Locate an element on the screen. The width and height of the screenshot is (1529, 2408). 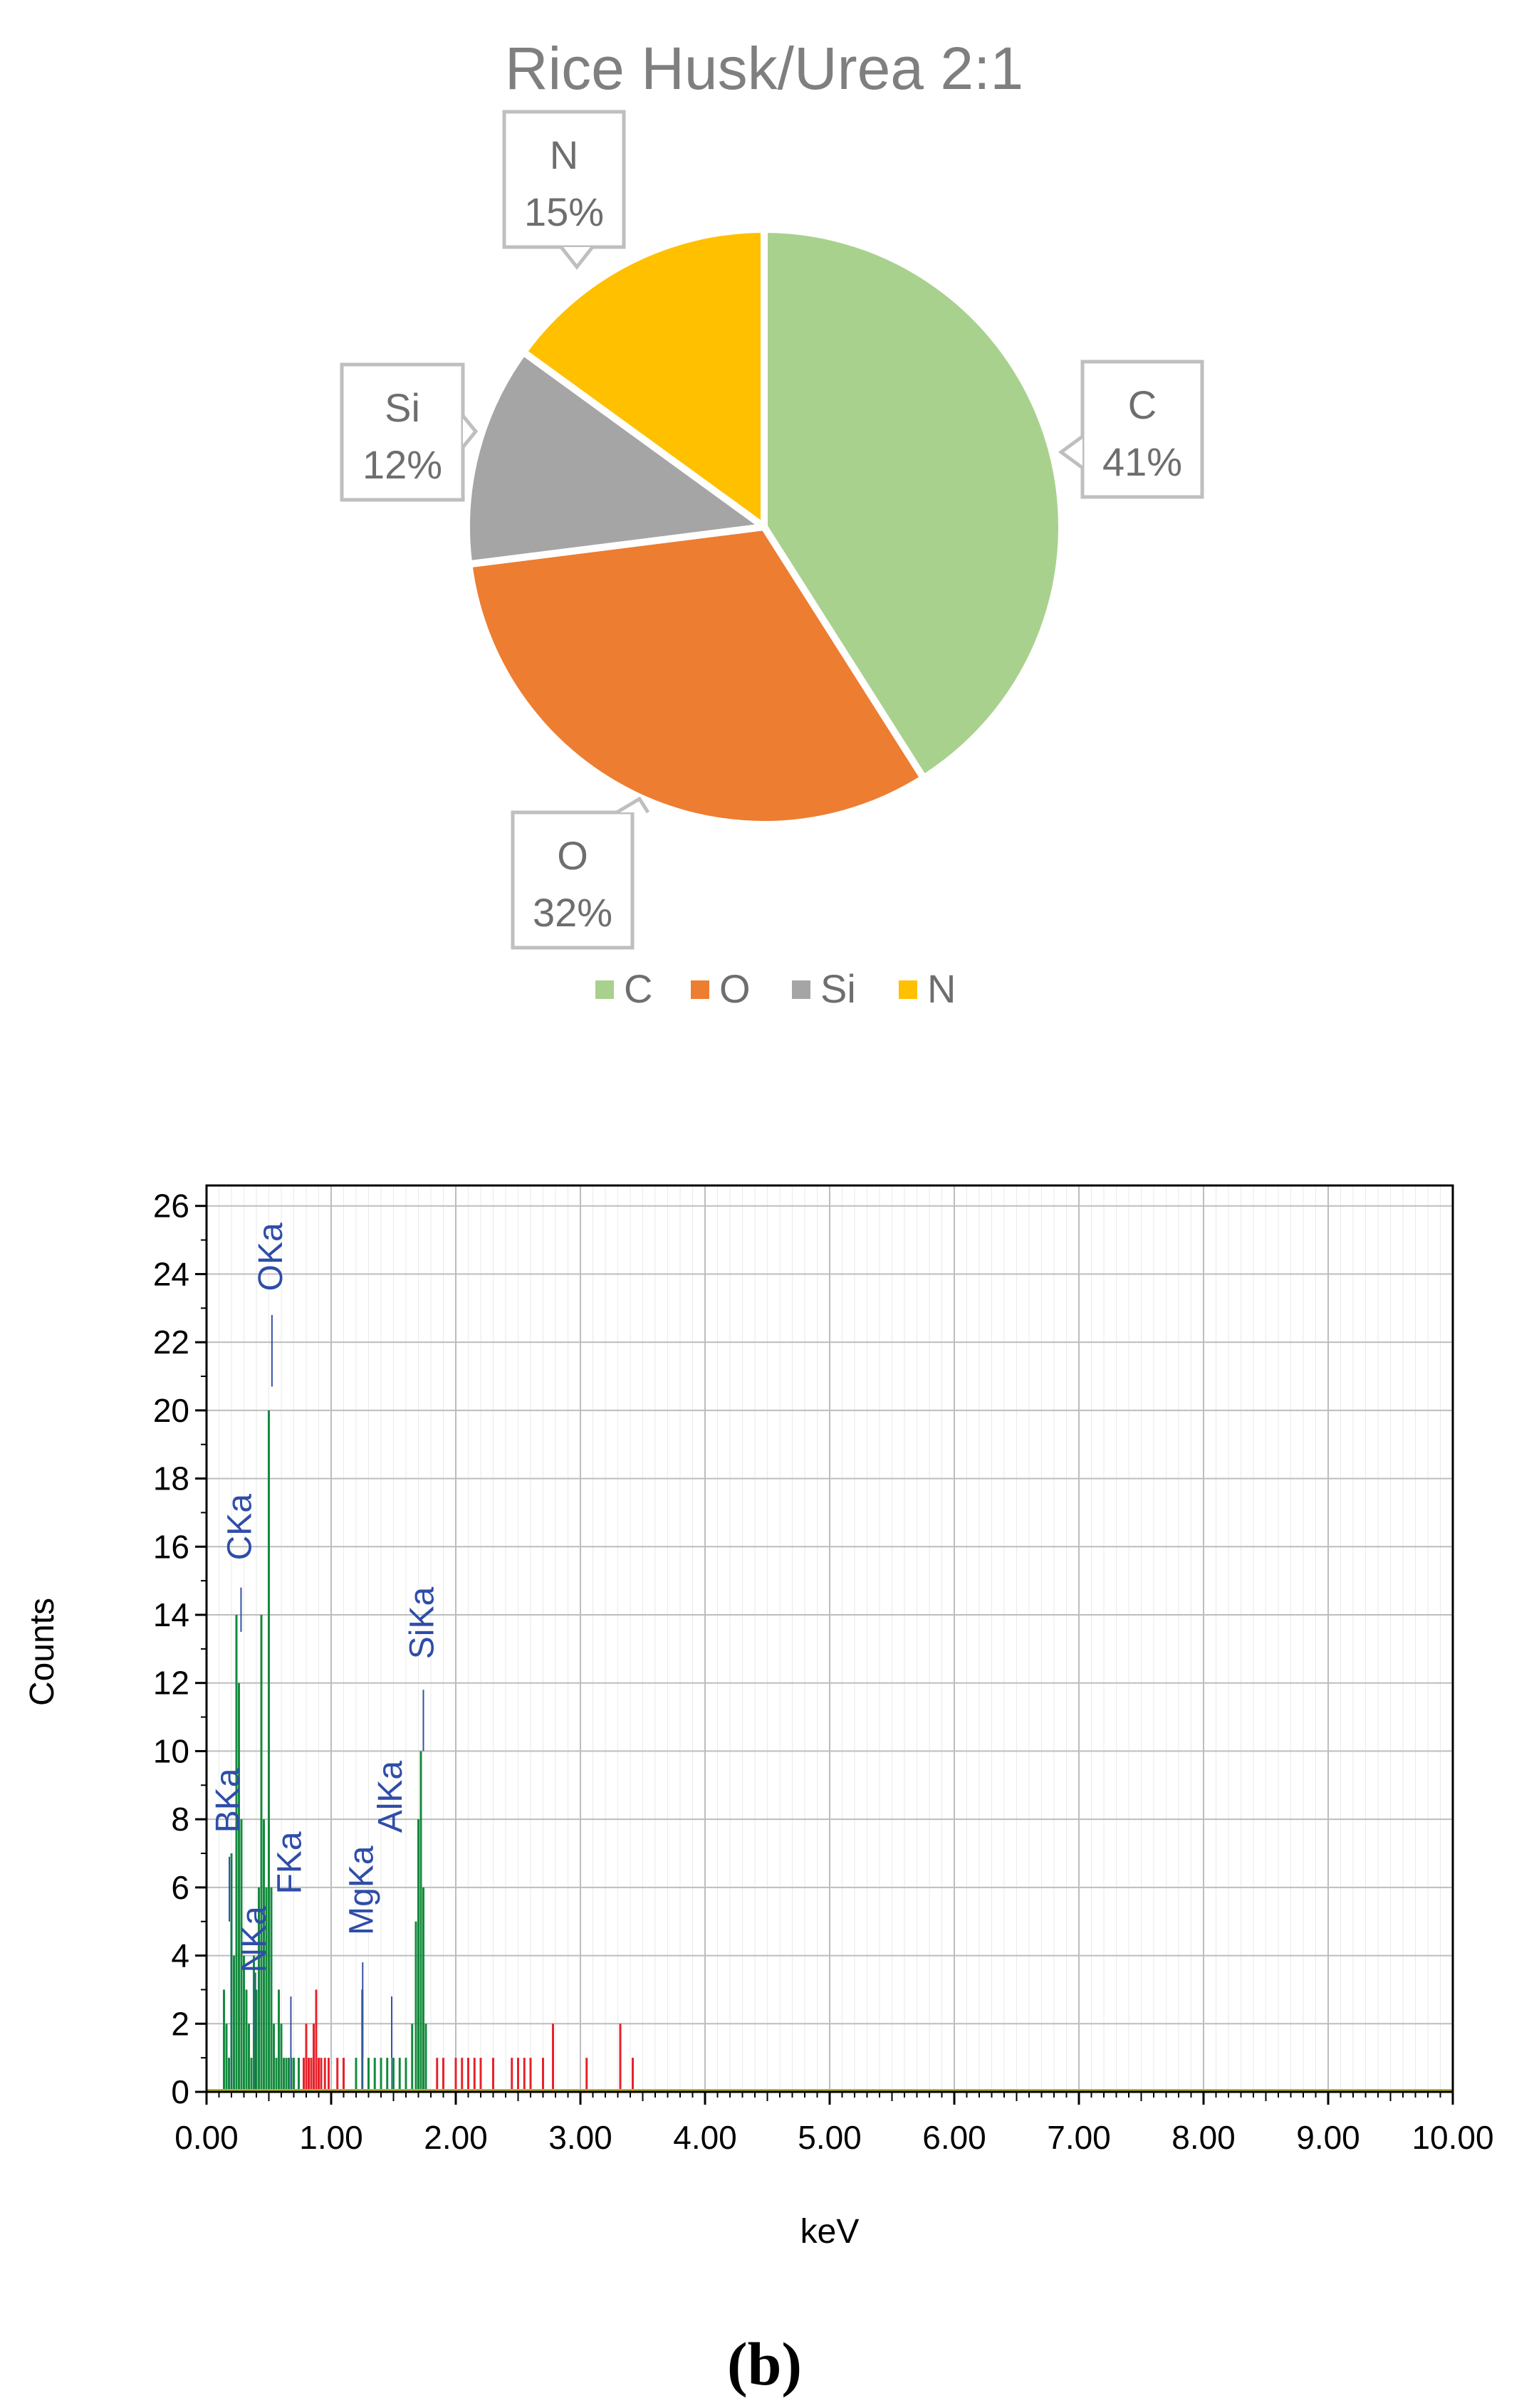
y-tick-label: 20 is located at coordinates (171, 1410).